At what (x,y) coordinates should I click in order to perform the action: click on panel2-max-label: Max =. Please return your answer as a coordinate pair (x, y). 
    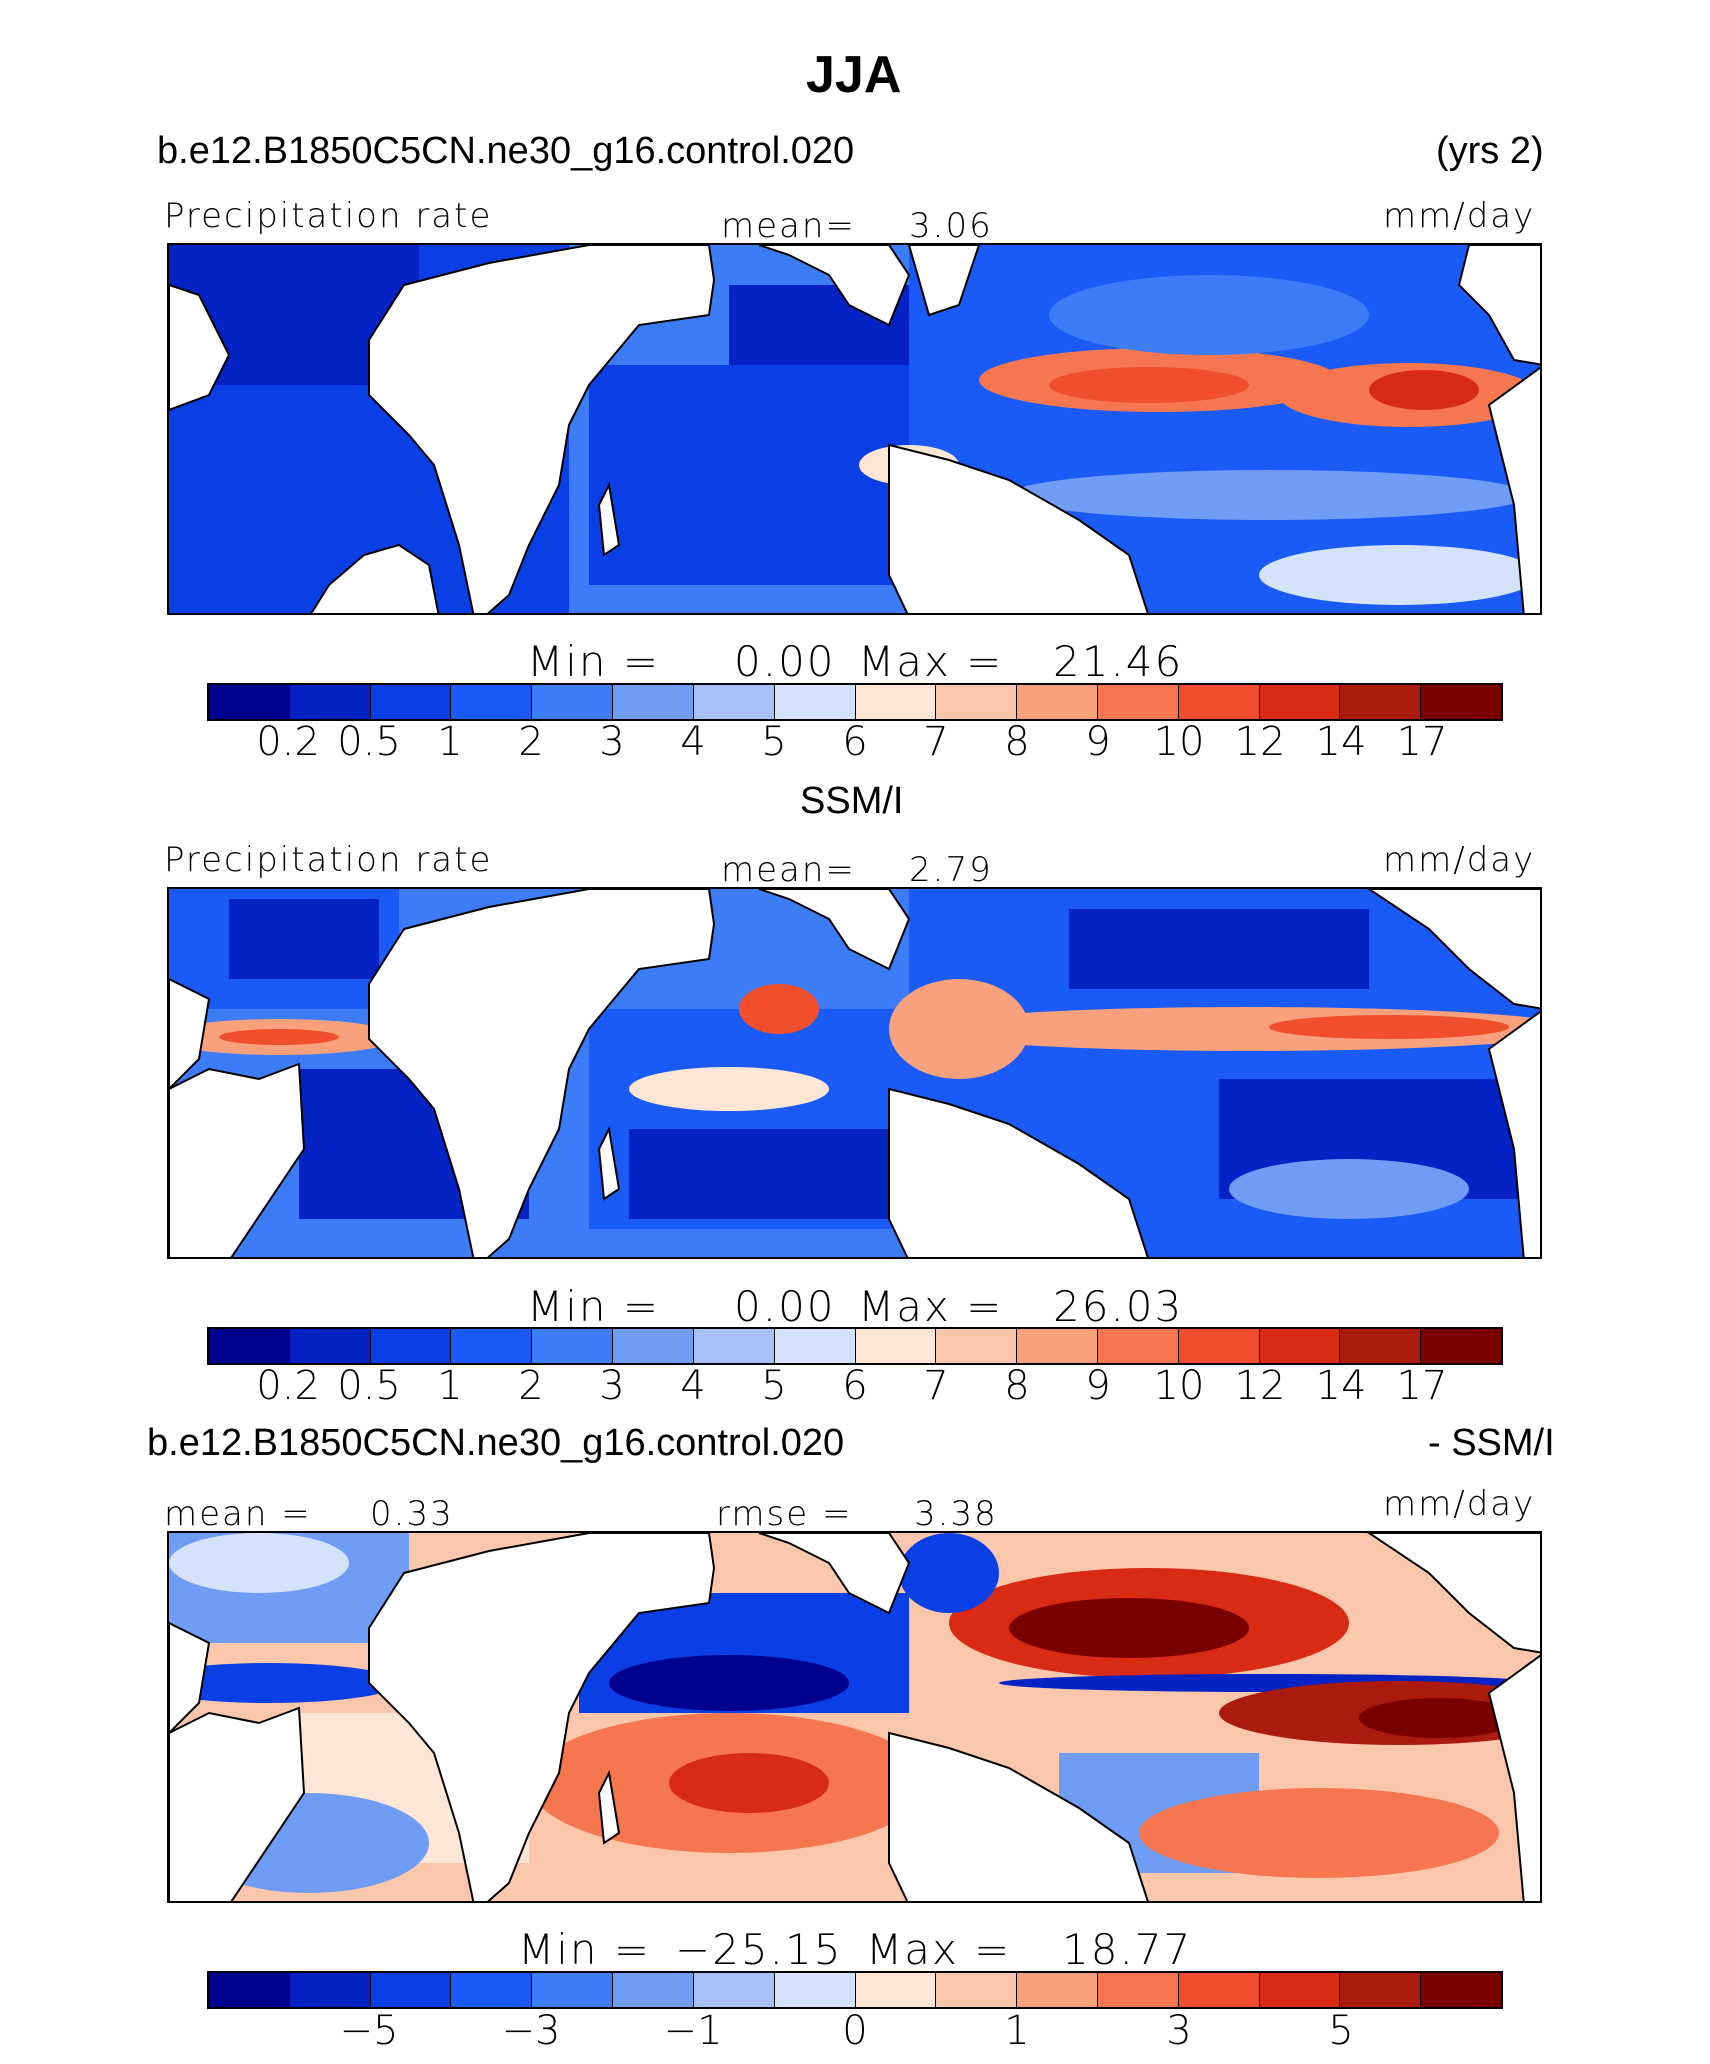
    Looking at the image, I should click on (931, 1306).